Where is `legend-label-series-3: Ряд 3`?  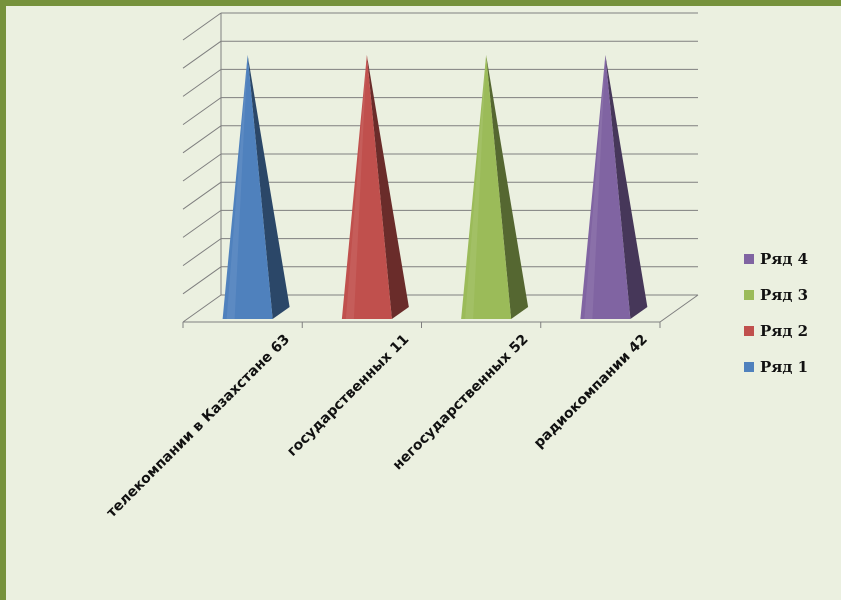
legend-label-series-3: Ряд 3 is located at coordinates (784, 295).